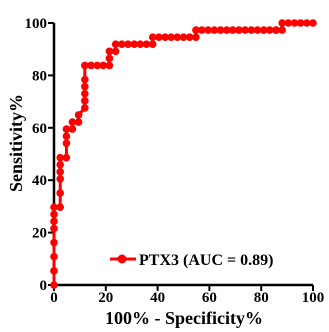  I want to click on y-tick-label: 100, so click(36, 24).